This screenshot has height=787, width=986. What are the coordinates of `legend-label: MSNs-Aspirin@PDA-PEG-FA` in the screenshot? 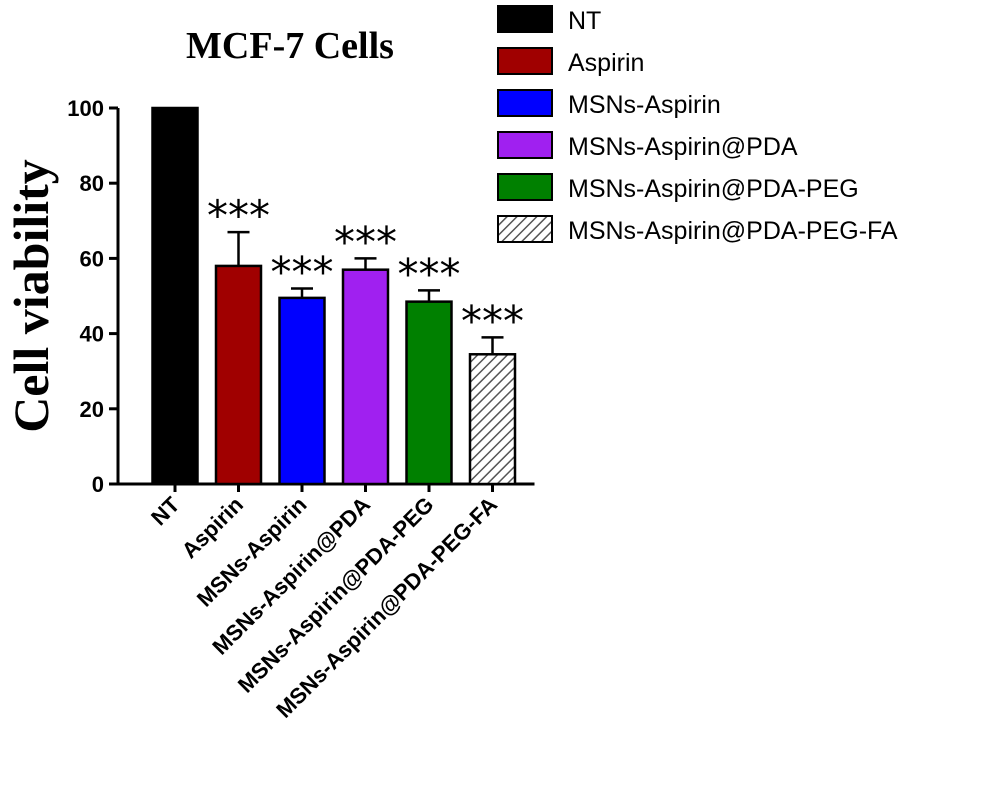 It's located at (733, 231).